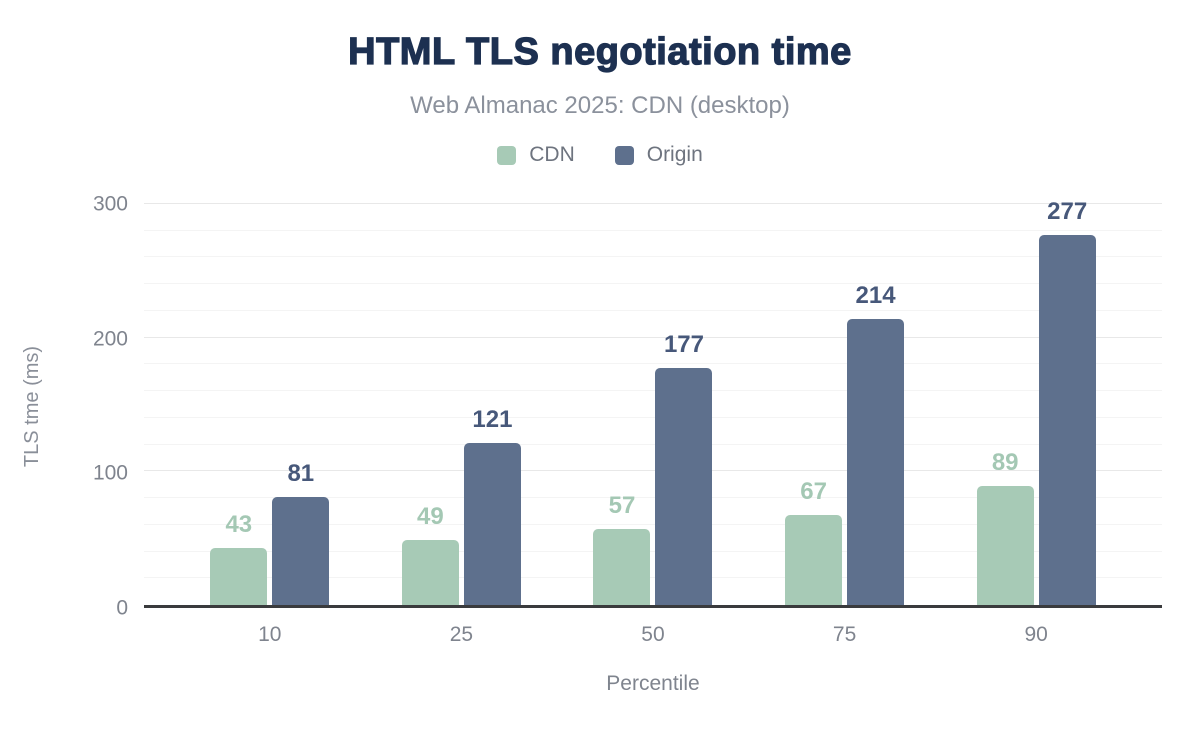  What do you see at coordinates (461, 634) in the screenshot?
I see `x-tick-label: 25` at bounding box center [461, 634].